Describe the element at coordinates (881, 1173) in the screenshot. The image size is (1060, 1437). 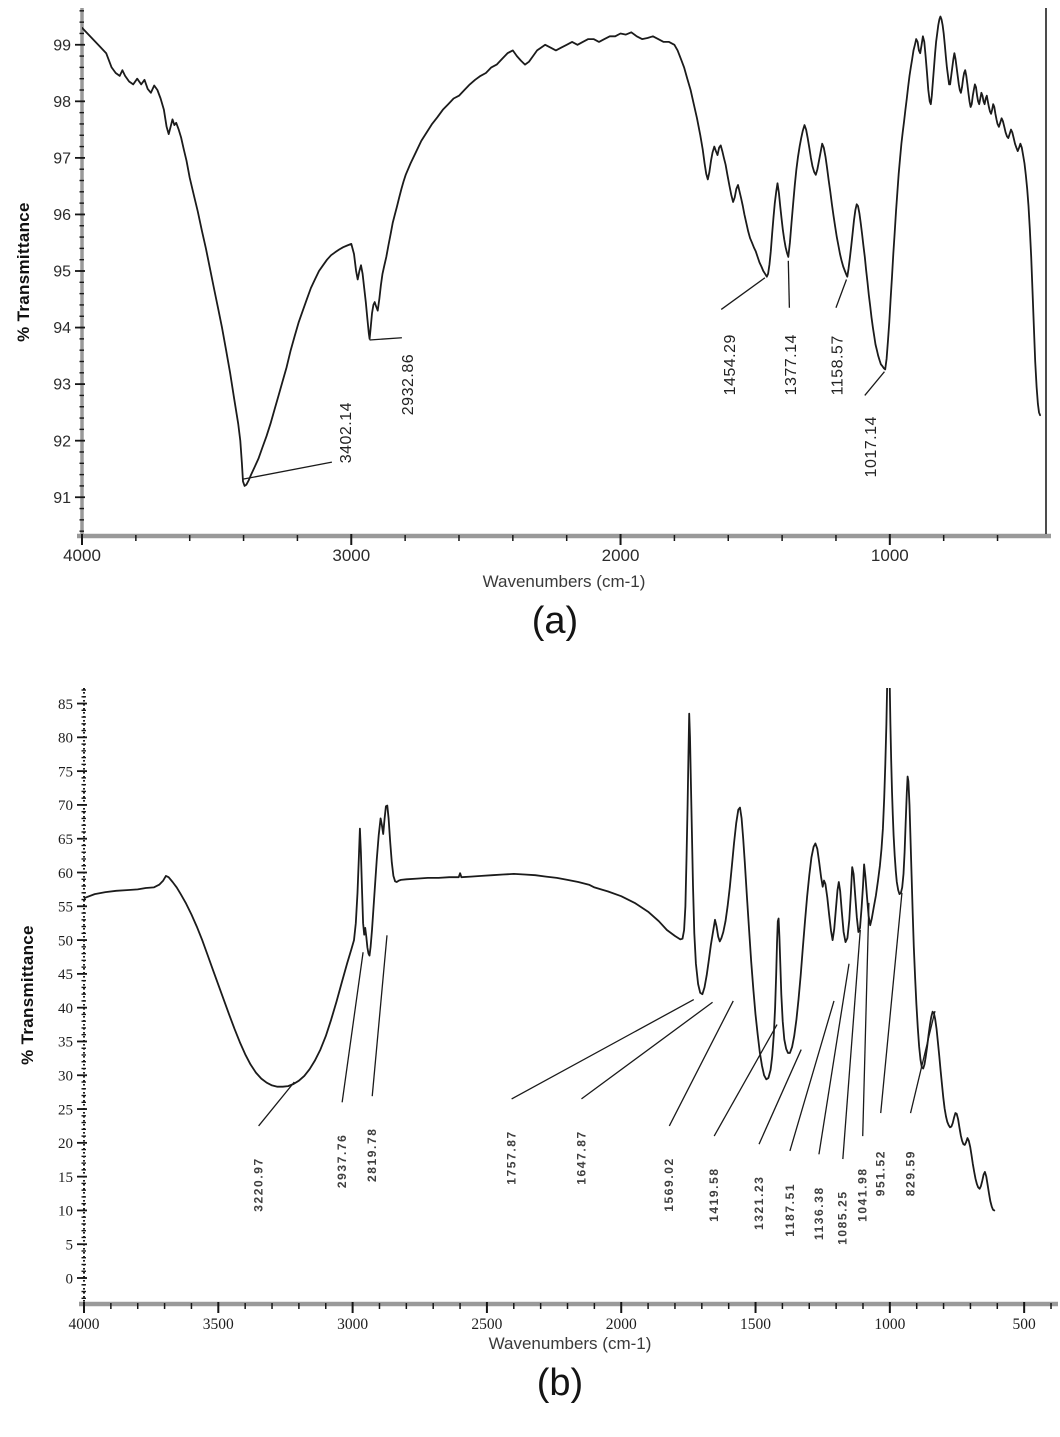
I see `peak-label: 951.52` at that location.